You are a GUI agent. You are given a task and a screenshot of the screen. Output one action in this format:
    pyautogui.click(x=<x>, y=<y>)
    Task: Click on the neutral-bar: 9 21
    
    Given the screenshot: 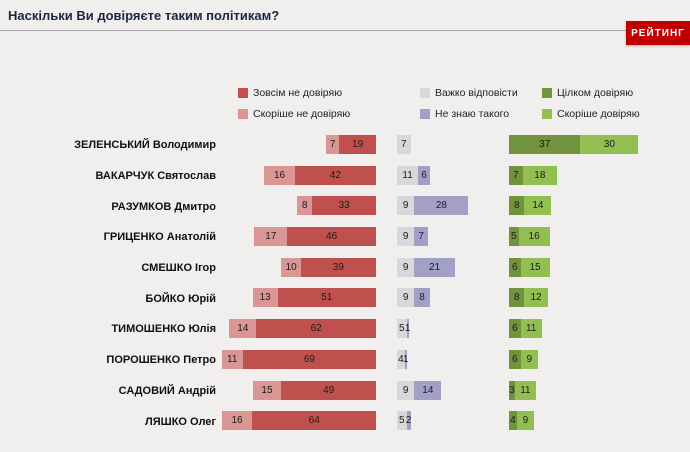 What is the action you would take?
    pyautogui.click(x=450, y=267)
    